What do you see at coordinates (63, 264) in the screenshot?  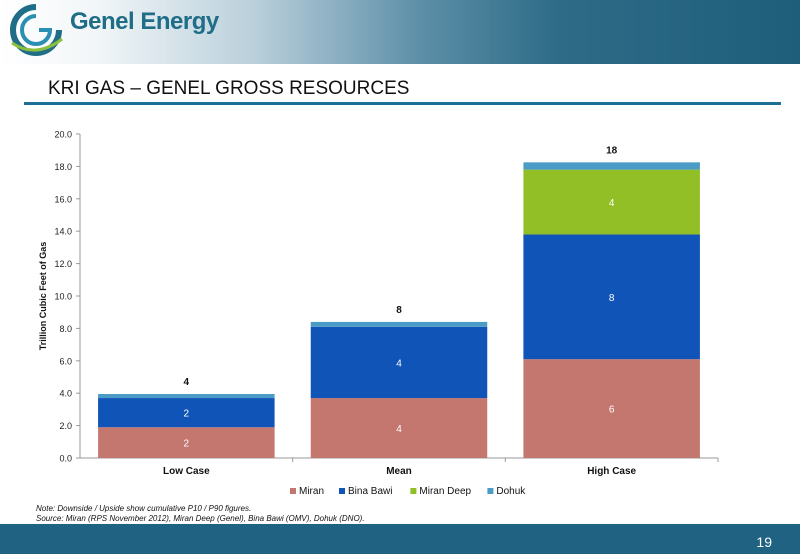 I see `y-tick-label: 12.0` at bounding box center [63, 264].